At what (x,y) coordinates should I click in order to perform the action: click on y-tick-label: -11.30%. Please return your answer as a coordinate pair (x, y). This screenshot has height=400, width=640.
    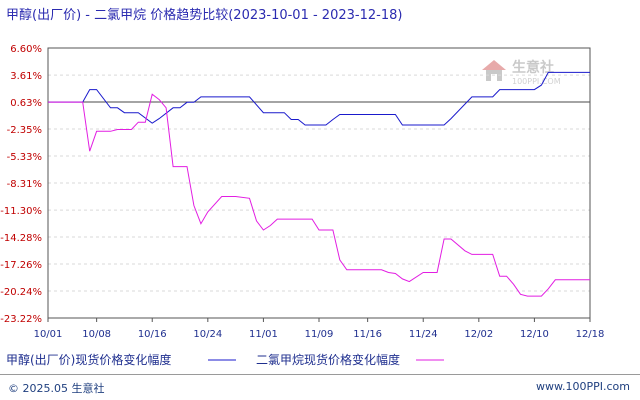
    Looking at the image, I should click on (21, 211).